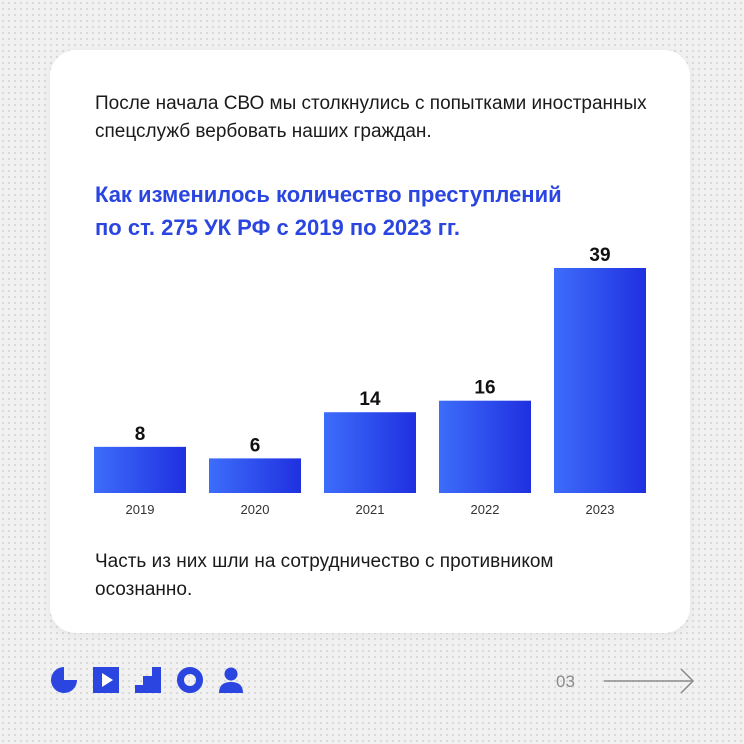 Image resolution: width=744 pixels, height=744 pixels. I want to click on value-label-2022: 16, so click(484, 388).